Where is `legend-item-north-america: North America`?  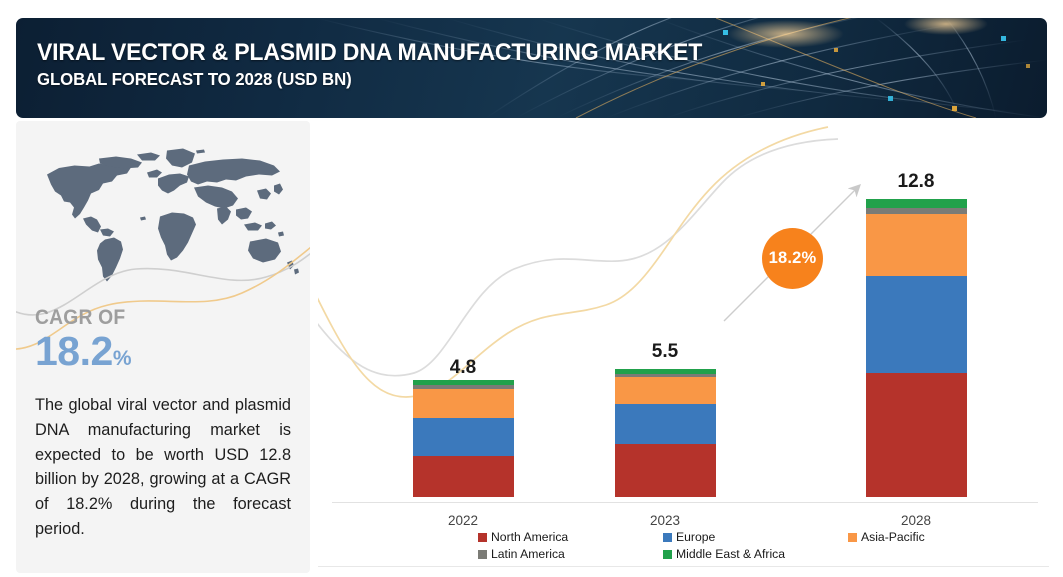
legend-item-north-america: North America is located at coordinates (570, 537).